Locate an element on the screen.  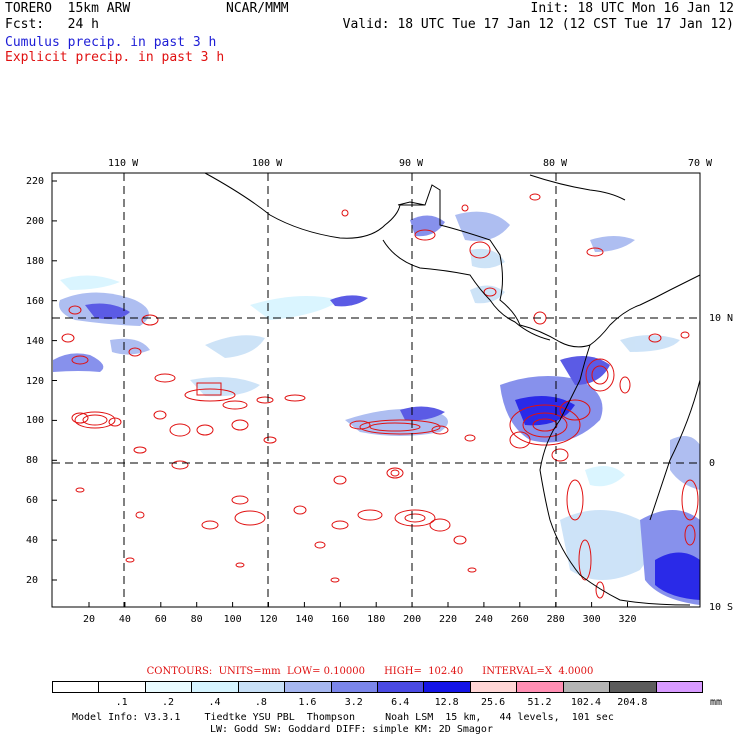
x-tick-label: 260 is located at coordinates (519, 619).